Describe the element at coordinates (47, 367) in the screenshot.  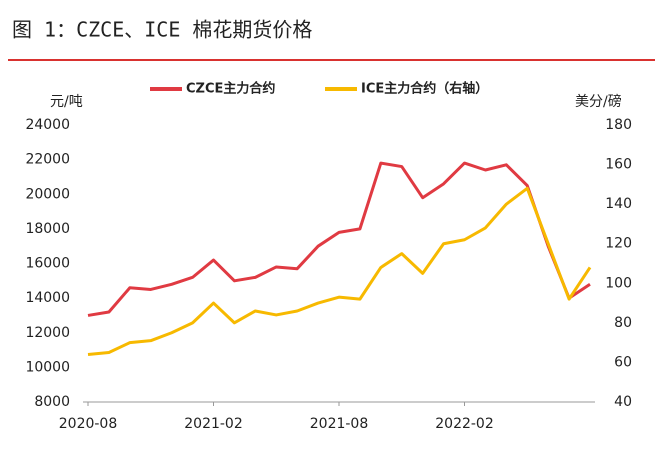
I see `y-tick-label: 10000` at that location.